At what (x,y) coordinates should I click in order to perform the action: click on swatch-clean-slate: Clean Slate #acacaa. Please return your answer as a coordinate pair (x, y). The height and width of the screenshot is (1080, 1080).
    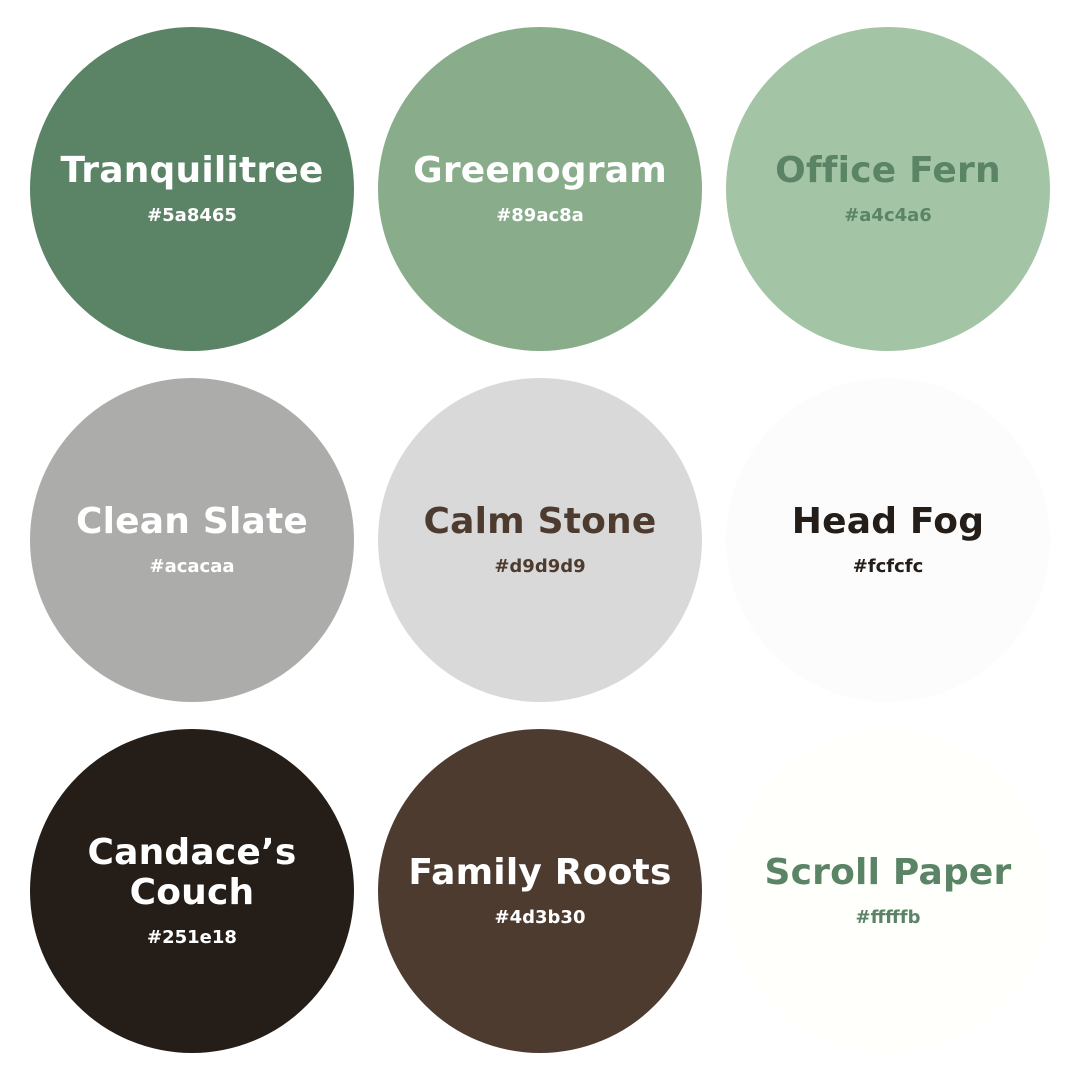
    Looking at the image, I should click on (192, 540).